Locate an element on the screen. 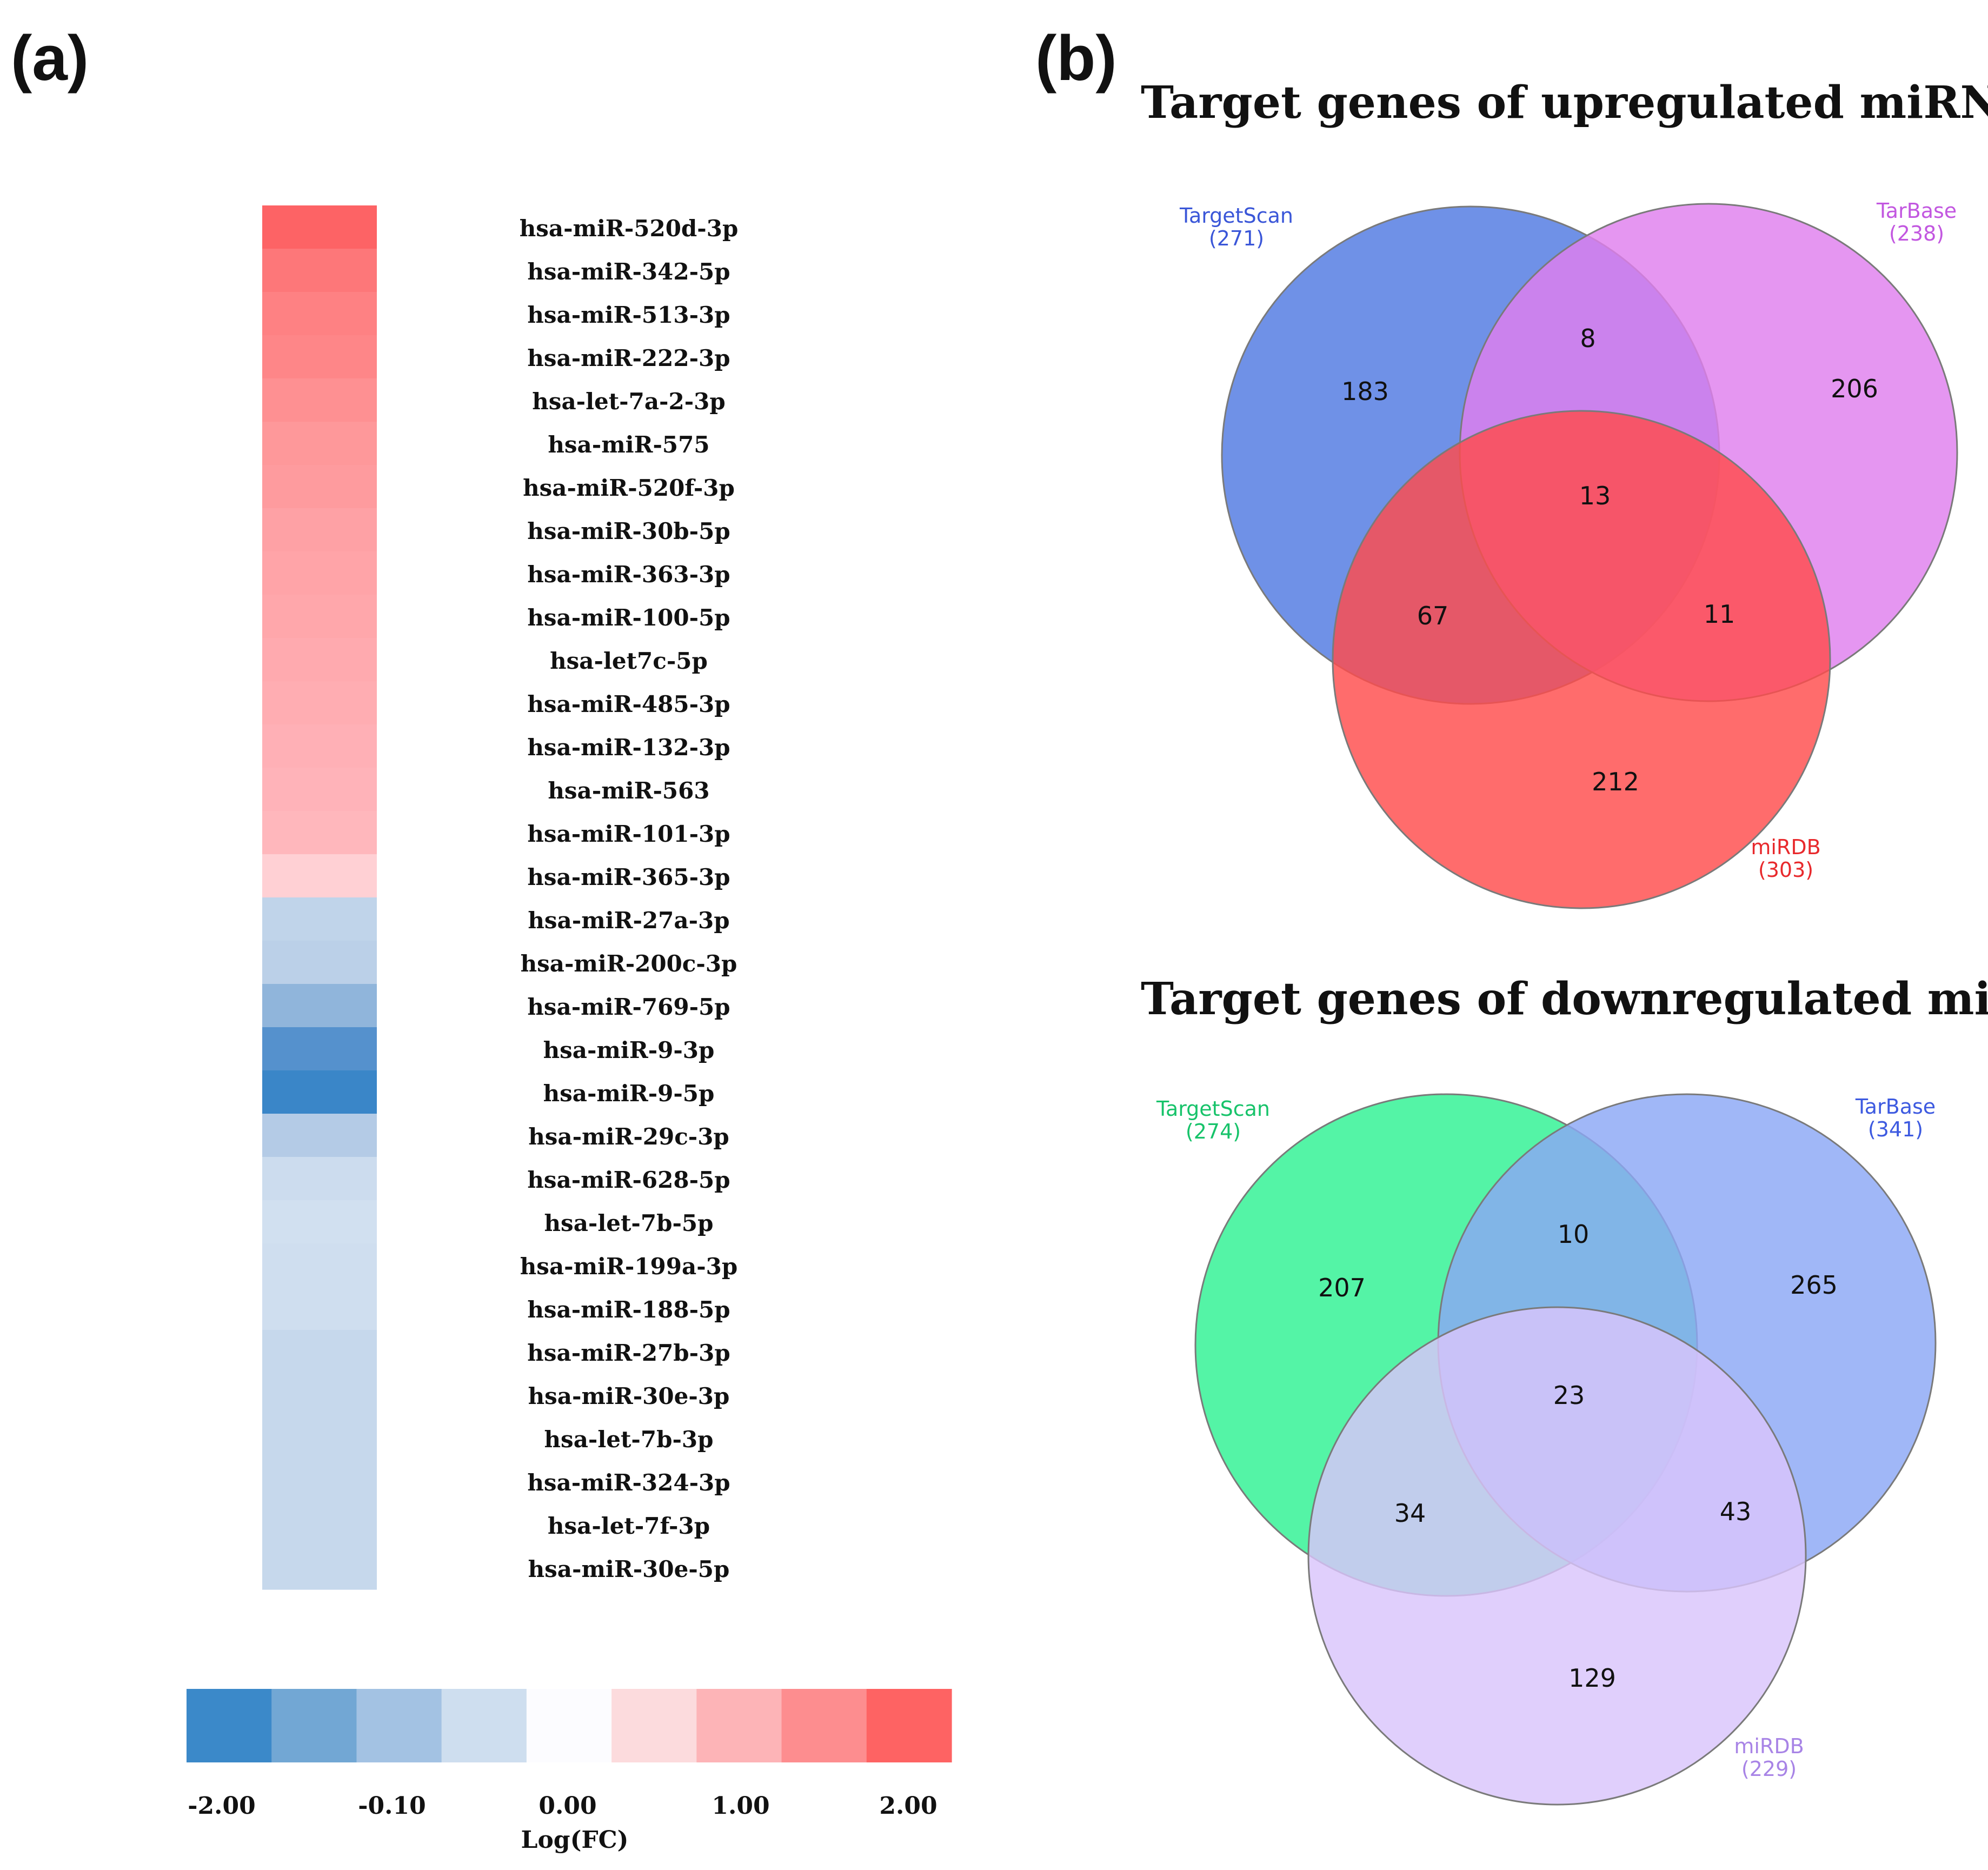 Image resolution: width=1988 pixels, height=1870 pixels. heatmap-row-label: hsa-miR-27a-3p is located at coordinates (628, 921).